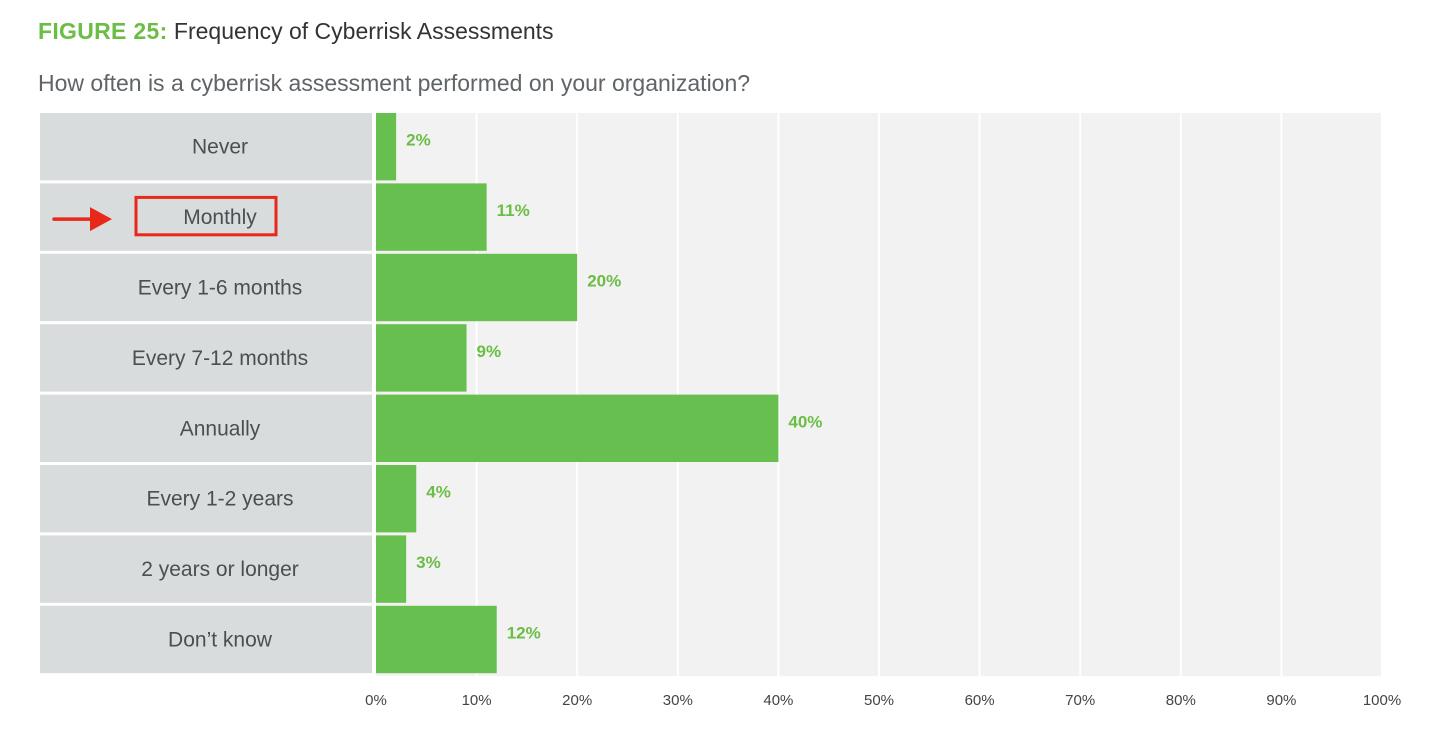  What do you see at coordinates (438, 492) in the screenshot?
I see `data-label: 4%` at bounding box center [438, 492].